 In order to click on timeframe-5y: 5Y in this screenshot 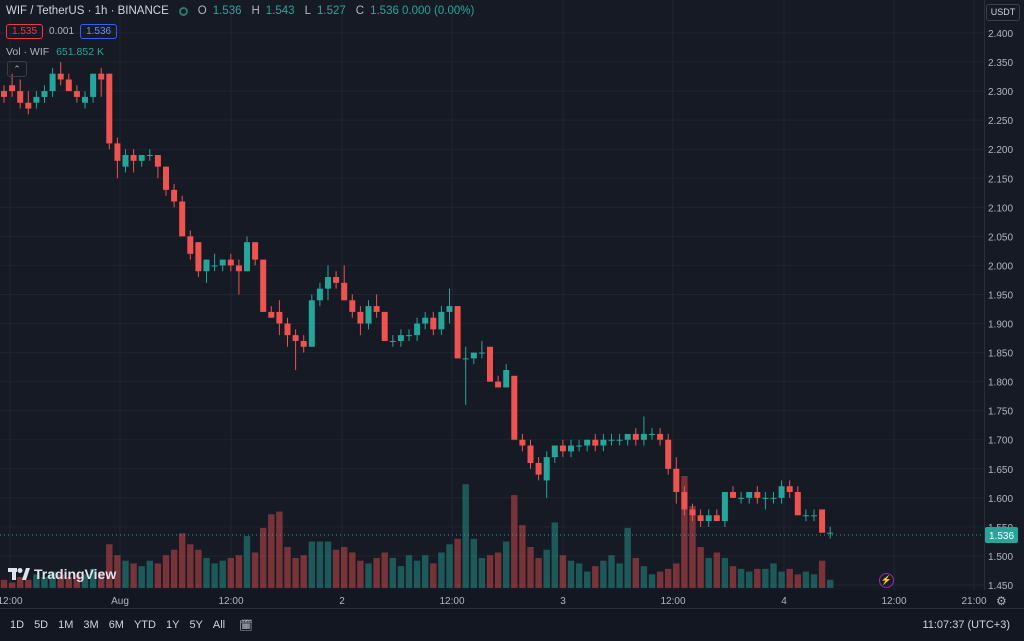, I will do `click(196, 625)`.